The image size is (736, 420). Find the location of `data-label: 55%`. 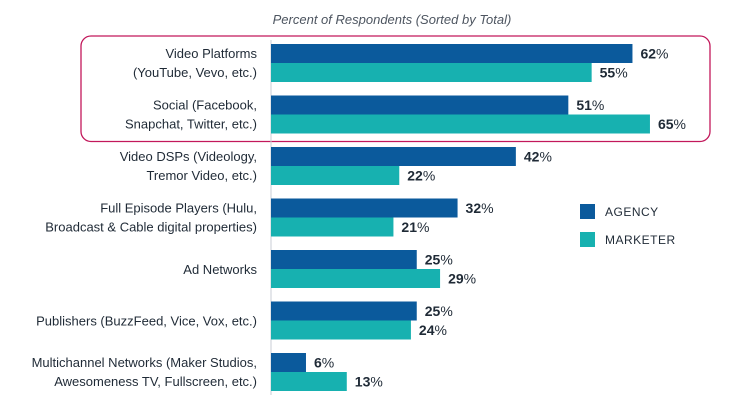

data-label: 55% is located at coordinates (614, 73).